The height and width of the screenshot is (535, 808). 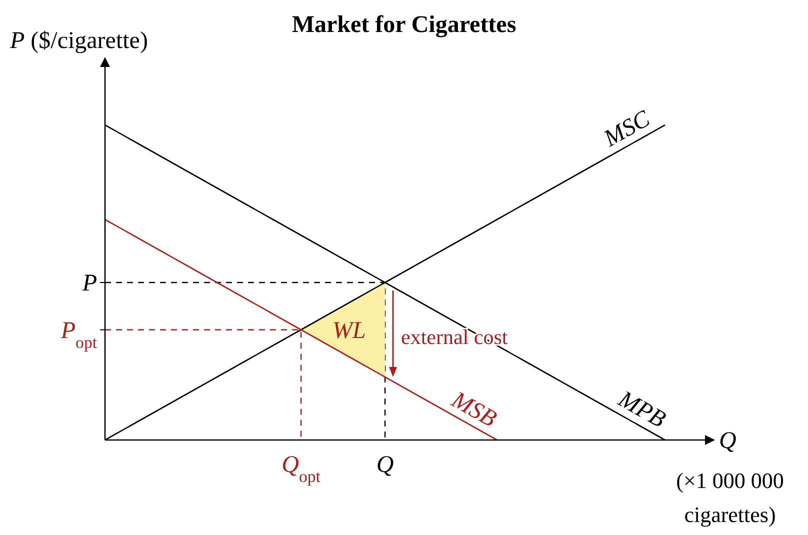 I want to click on text: MSC, so click(x=627, y=129).